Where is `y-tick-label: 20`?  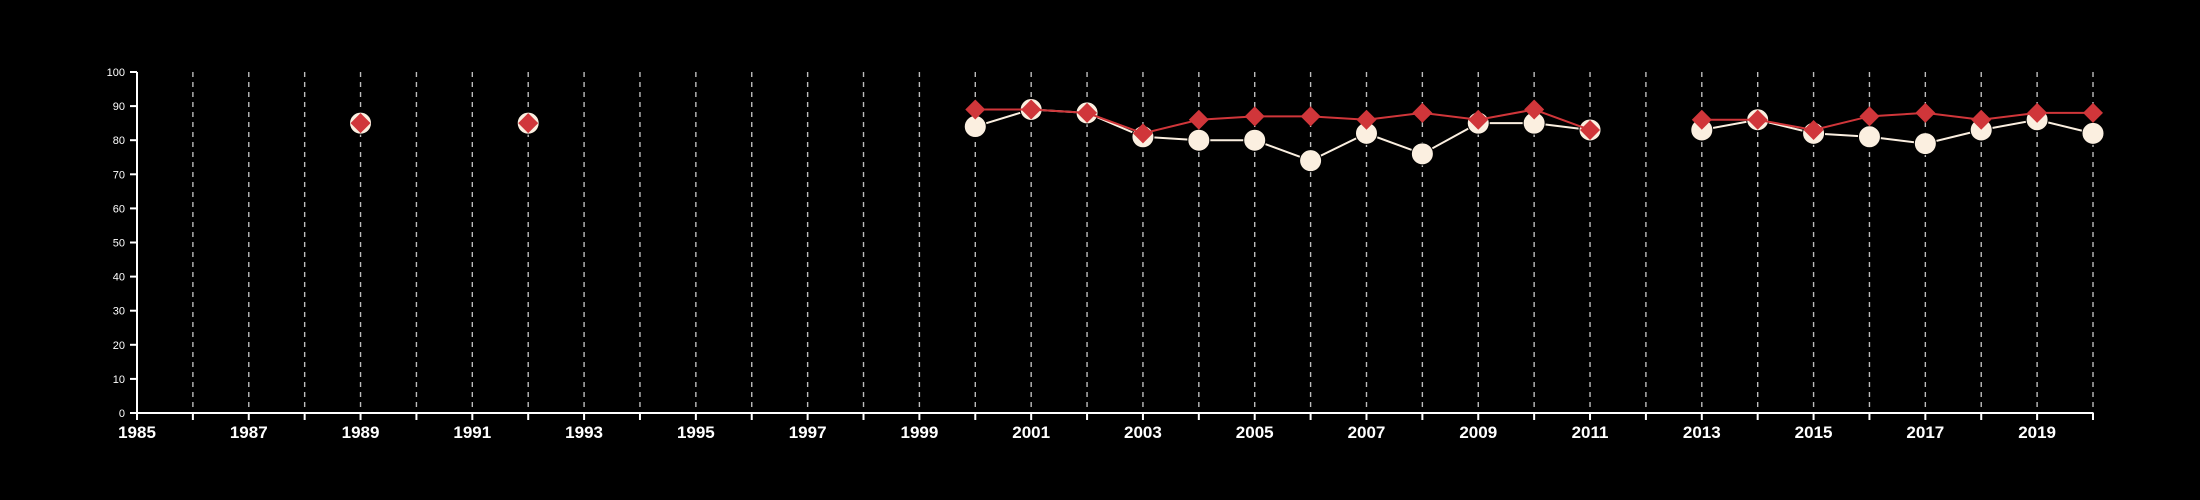
y-tick-label: 20 is located at coordinates (119, 346).